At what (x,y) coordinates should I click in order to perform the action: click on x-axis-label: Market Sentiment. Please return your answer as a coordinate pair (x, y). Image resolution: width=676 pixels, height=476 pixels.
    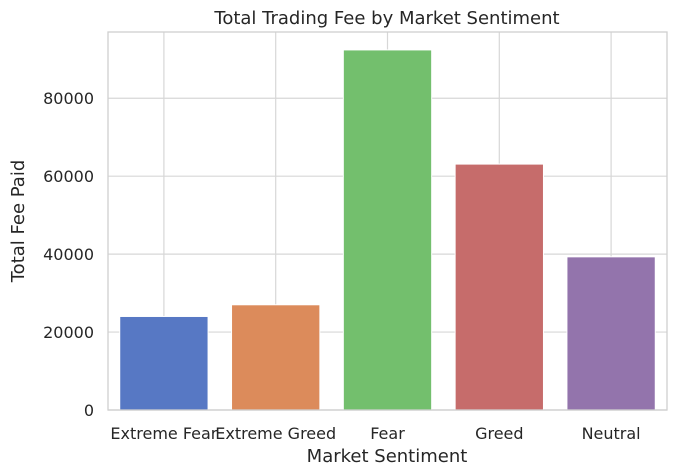
    Looking at the image, I should click on (387, 456).